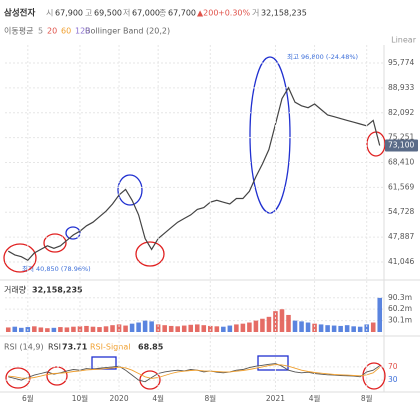 This screenshot has width=420, height=411. What do you see at coordinates (401, 261) in the screenshot?
I see `y-tick-label: 41,046` at bounding box center [401, 261].